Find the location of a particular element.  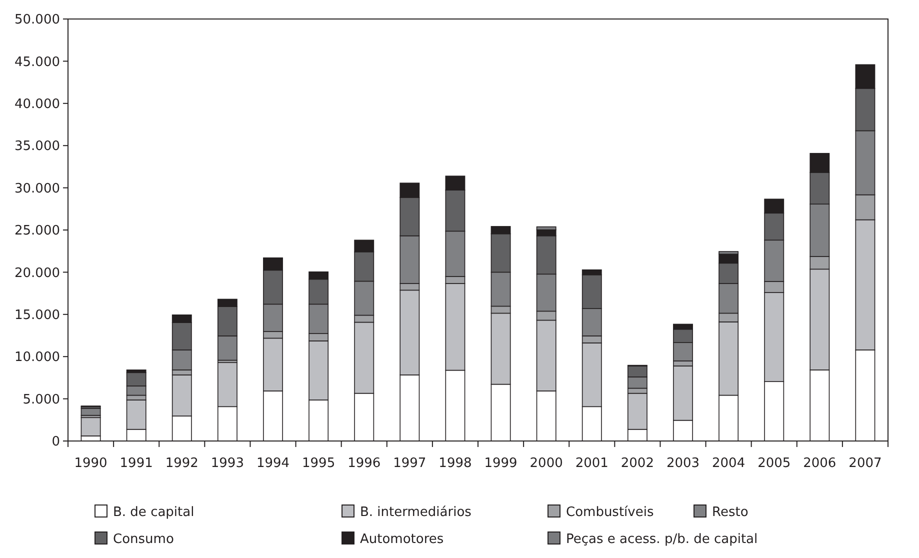

y-tick-label: 0 is located at coordinates (56, 442).